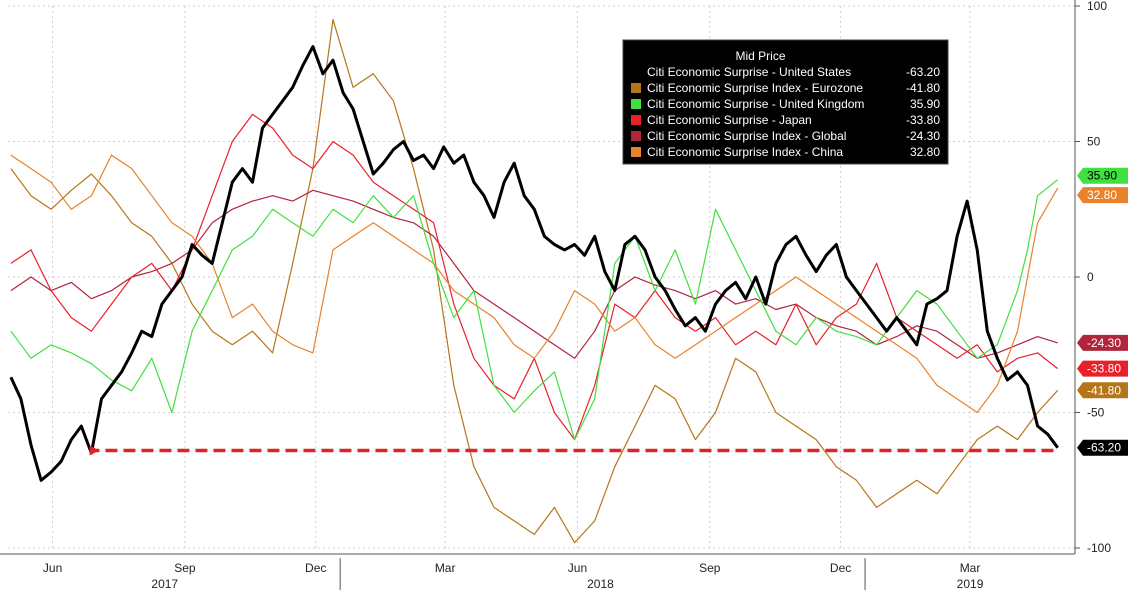 This screenshot has height=598, width=1135. Describe the element at coordinates (923, 120) in the screenshot. I see `legend-series-value: -33.80` at that location.